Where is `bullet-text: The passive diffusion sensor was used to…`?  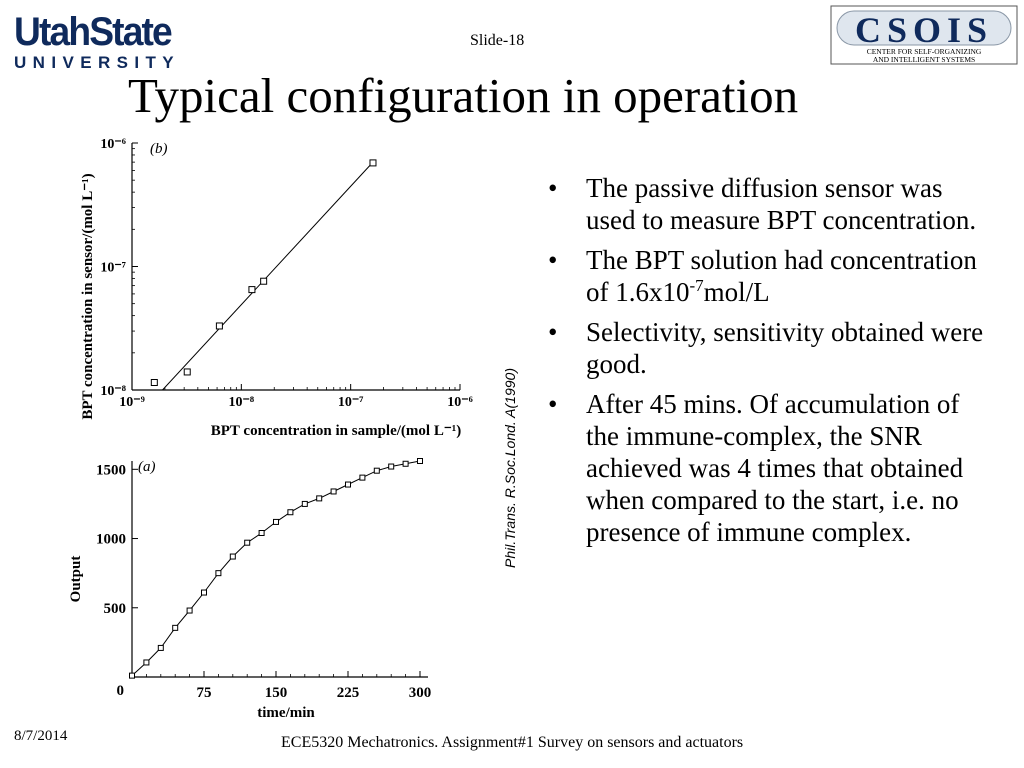 bullet-text: The passive diffusion sensor was used to… is located at coordinates (781, 204).